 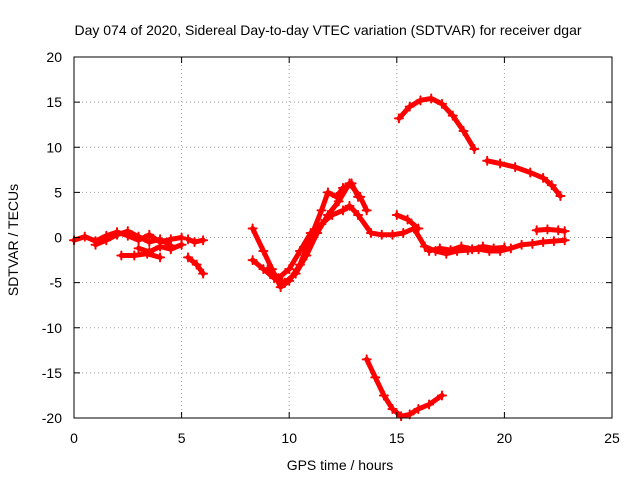 What do you see at coordinates (52, 328) in the screenshot?
I see `y-tick-label: -10` at bounding box center [52, 328].